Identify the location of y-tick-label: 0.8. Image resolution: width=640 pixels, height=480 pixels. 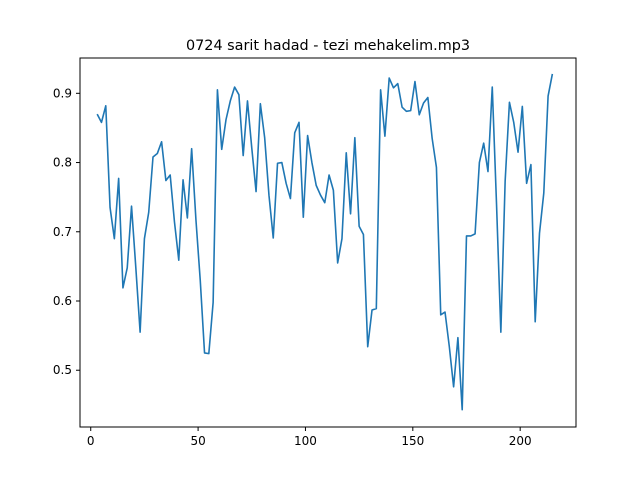
(62, 163).